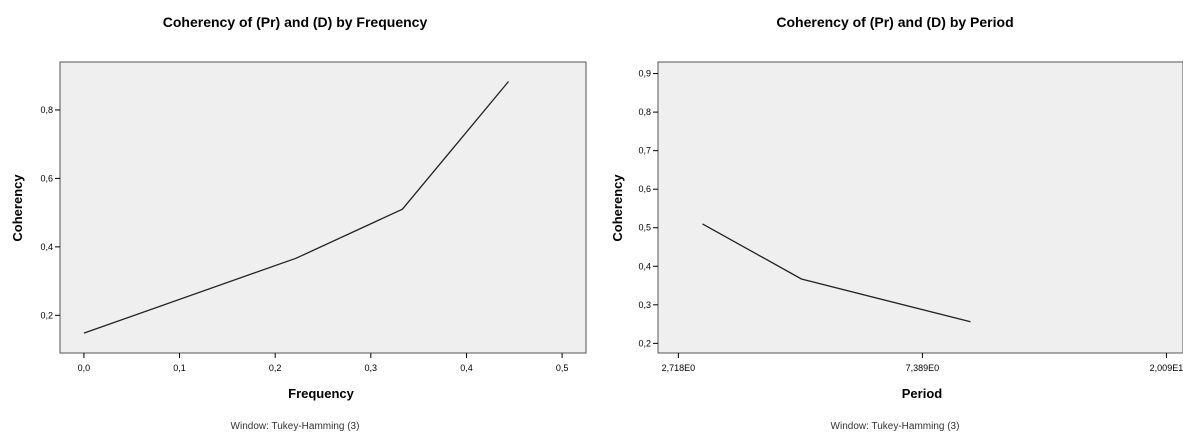 Image resolution: width=1183 pixels, height=433 pixels. Describe the element at coordinates (1166, 368) in the screenshot. I see `x-tick-label: 2,009E1` at that location.